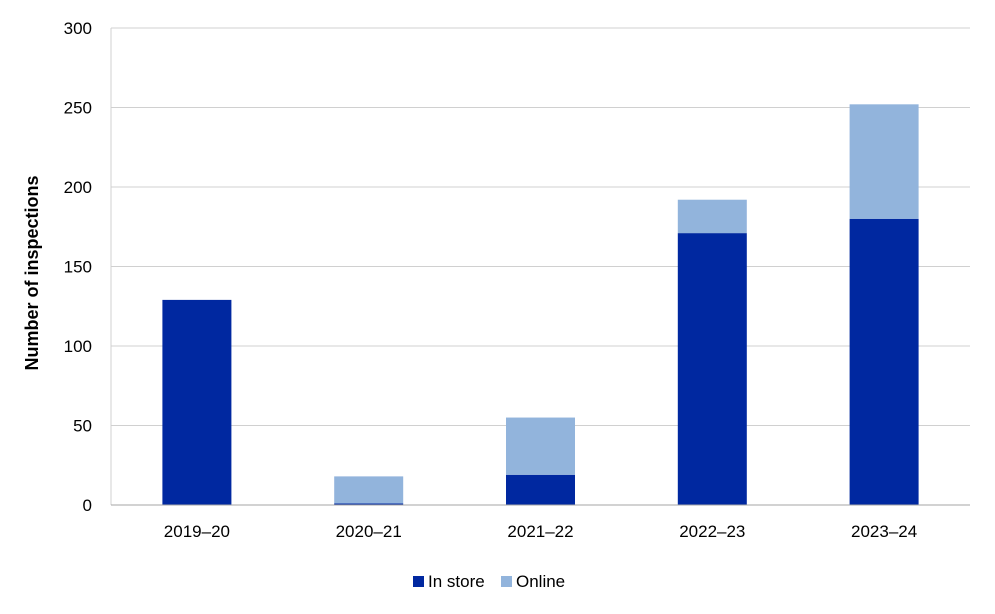 The height and width of the screenshot is (614, 995). I want to click on x-tick-label: 2021–22, so click(540, 531).